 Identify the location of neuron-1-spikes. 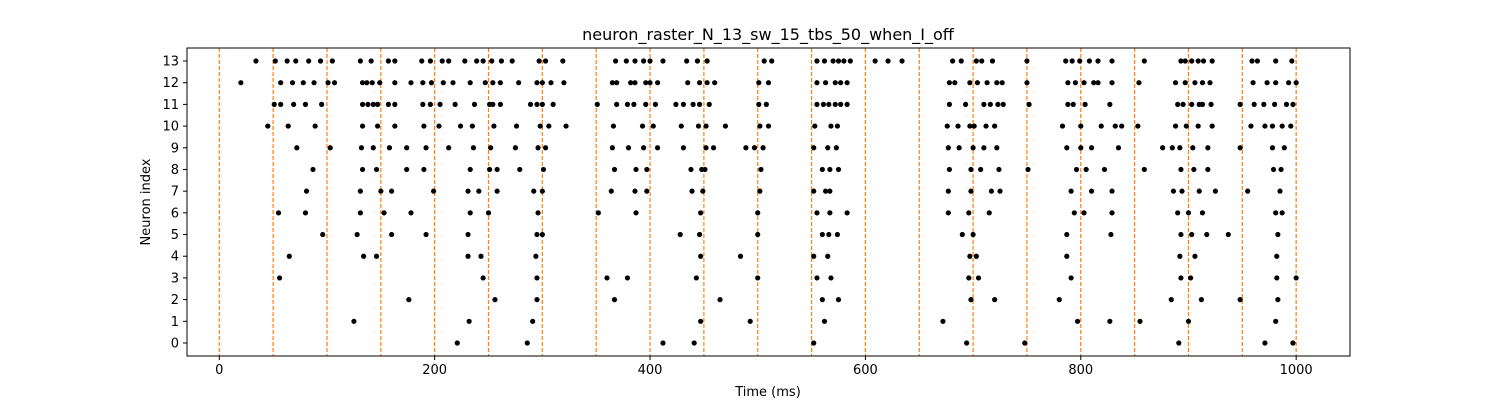
(815, 321).